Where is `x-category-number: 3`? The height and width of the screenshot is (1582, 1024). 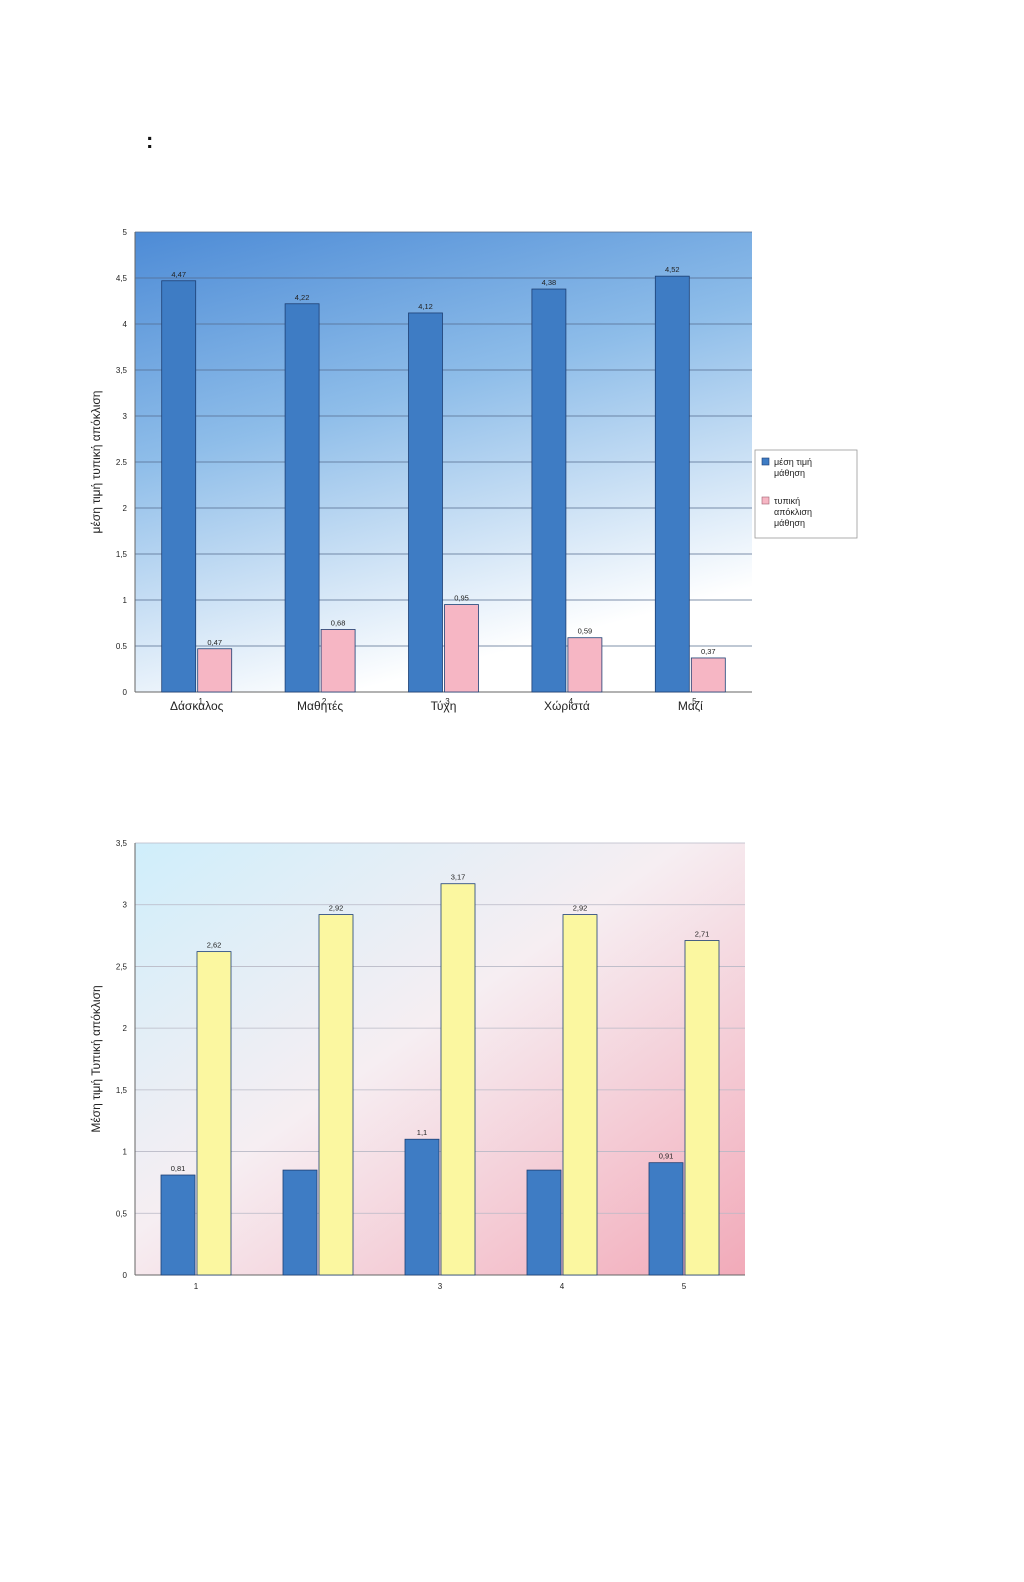 x-category-number: 3 is located at coordinates (447, 701).